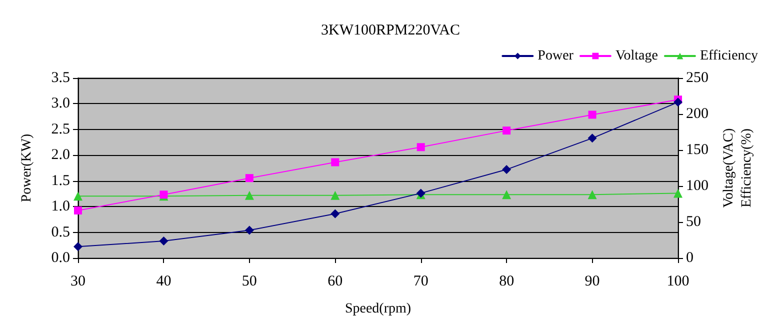 This screenshot has height=334, width=781. What do you see at coordinates (697, 78) in the screenshot?
I see `y2-tick-label: 250` at bounding box center [697, 78].